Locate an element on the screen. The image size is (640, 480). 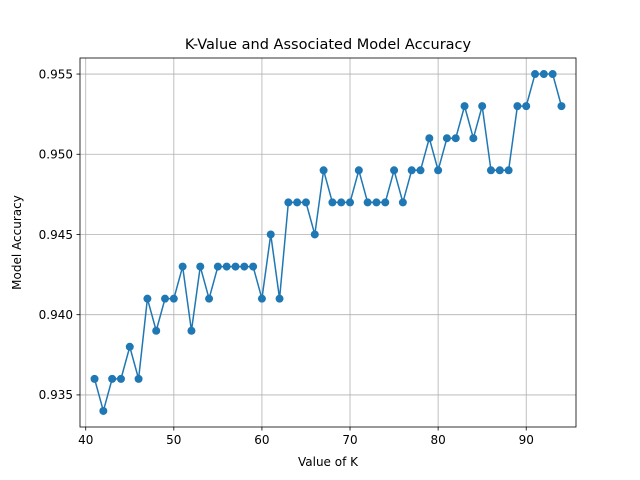
y-tick-label: 0.950 is located at coordinates (56, 155).